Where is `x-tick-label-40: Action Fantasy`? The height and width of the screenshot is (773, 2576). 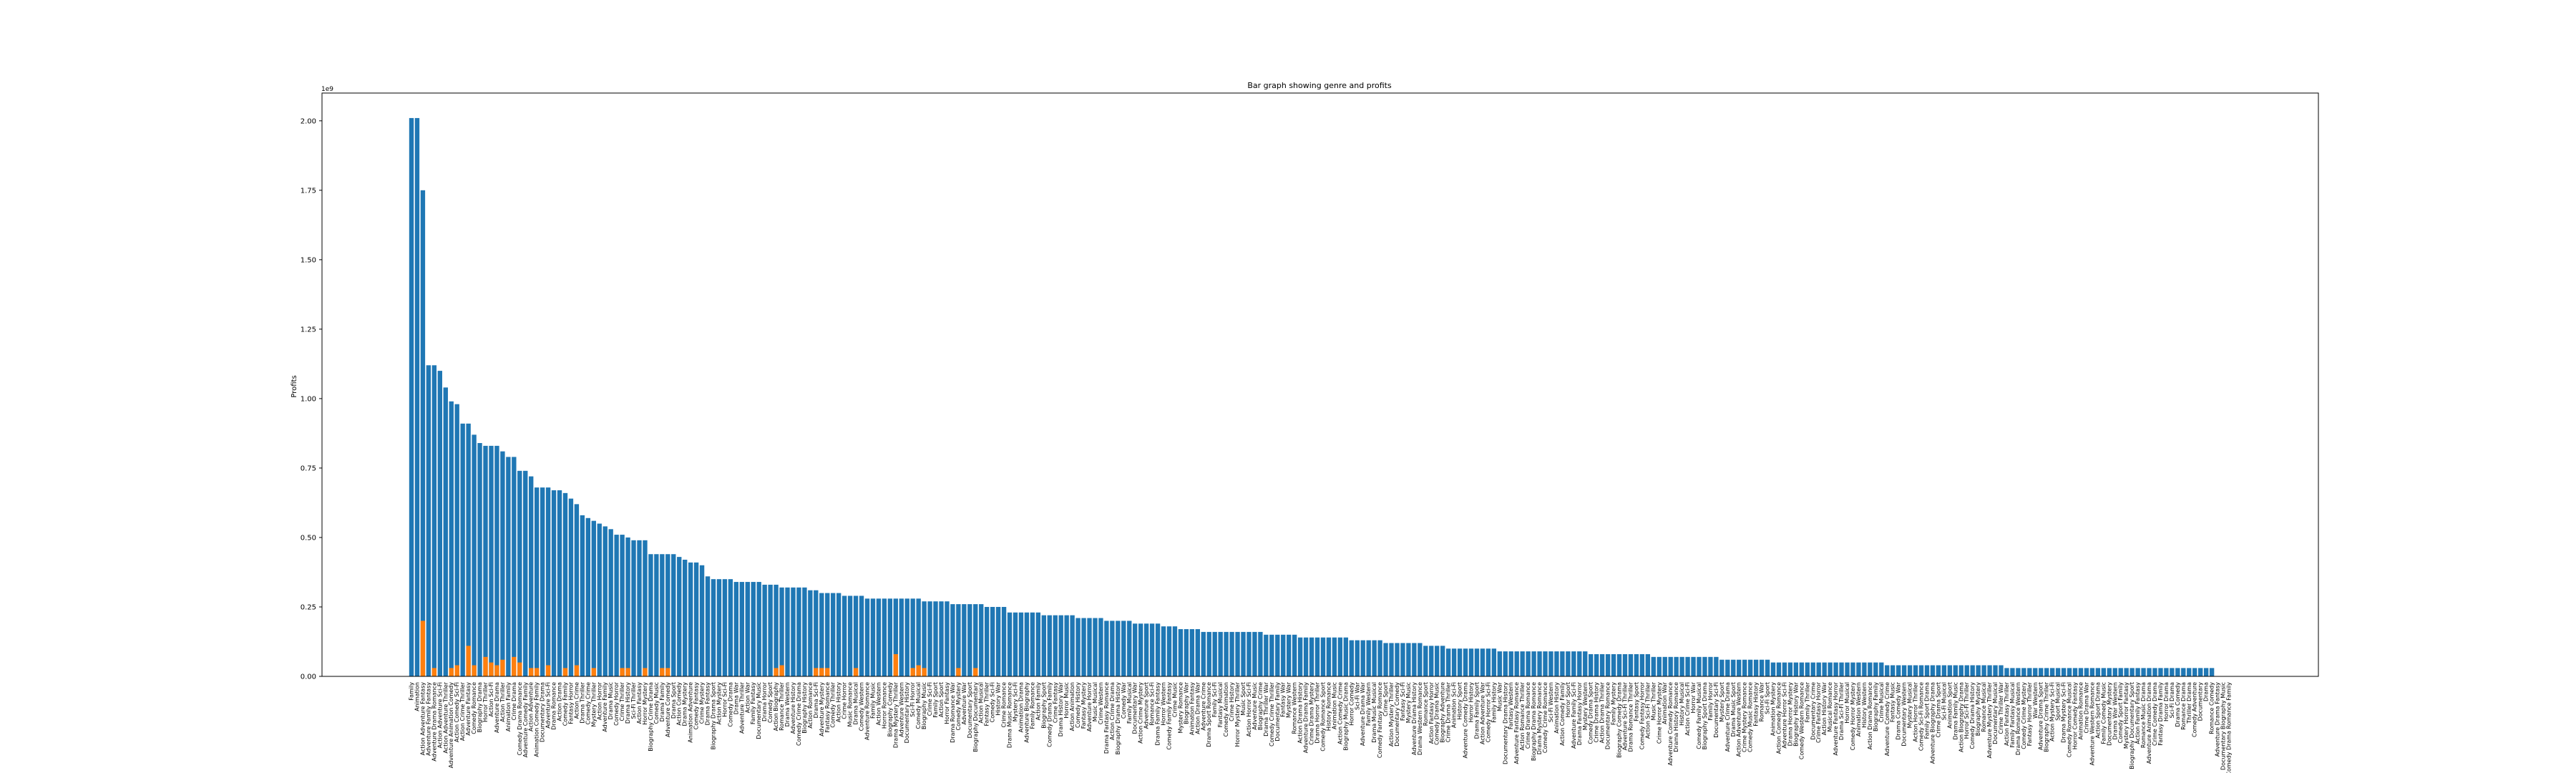
x-tick-label-40: Action Fantasy is located at coordinates (639, 703).